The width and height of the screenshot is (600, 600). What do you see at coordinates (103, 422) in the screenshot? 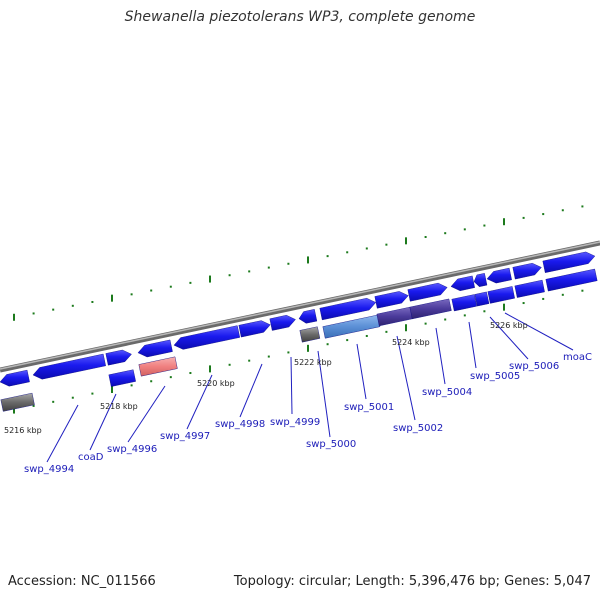
I see `leader-coaD` at bounding box center [103, 422].